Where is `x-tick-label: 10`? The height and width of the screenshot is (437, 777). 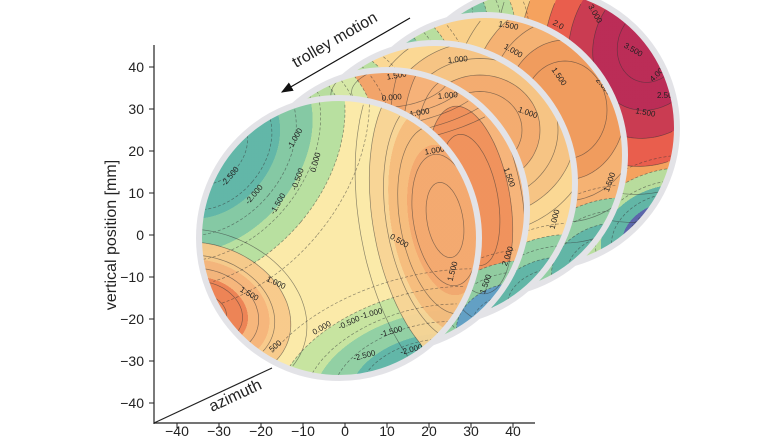
x-tick-label: 10 is located at coordinates (387, 430).